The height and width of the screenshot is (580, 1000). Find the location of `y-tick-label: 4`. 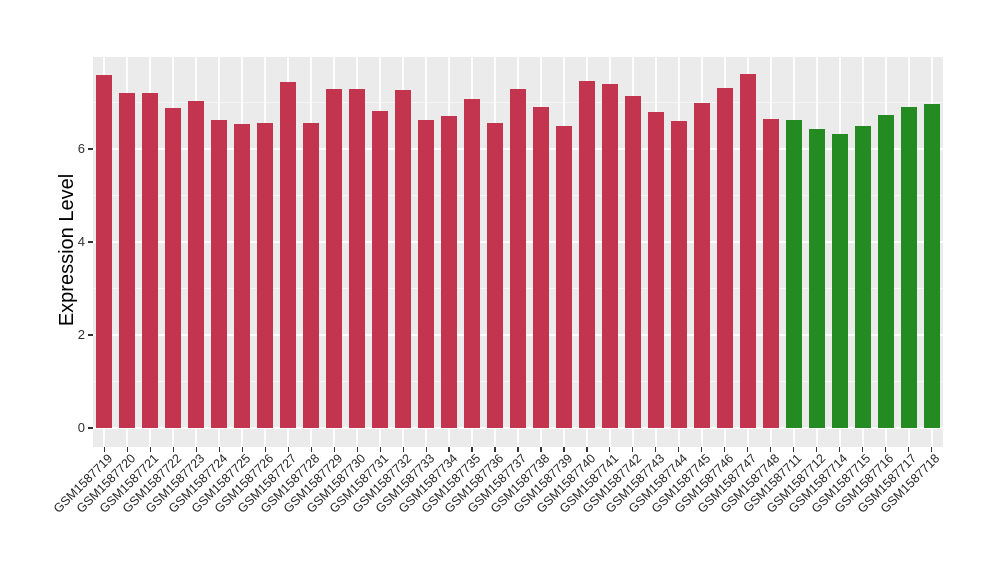

y-tick-label: 4 is located at coordinates (81, 241).